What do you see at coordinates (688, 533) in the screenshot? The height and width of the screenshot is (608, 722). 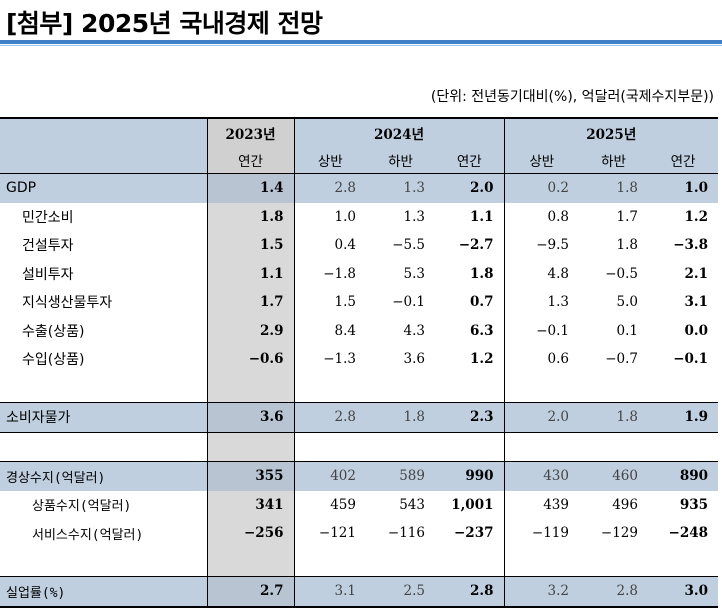 I see `cell-value: −248` at bounding box center [688, 533].